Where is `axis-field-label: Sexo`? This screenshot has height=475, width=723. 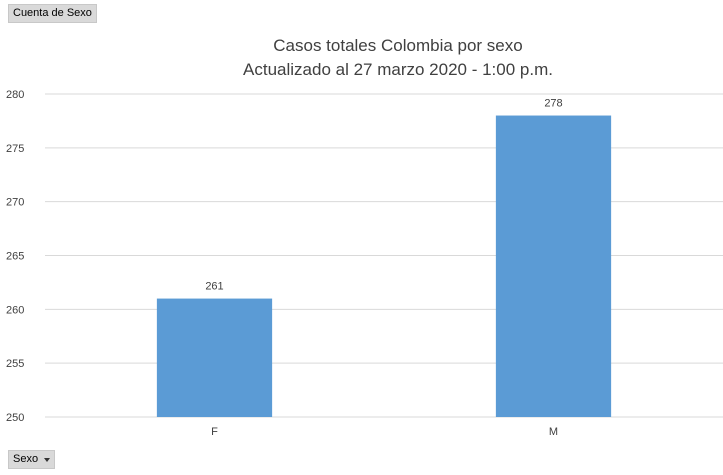
axis-field-label: Sexo is located at coordinates (26, 459).